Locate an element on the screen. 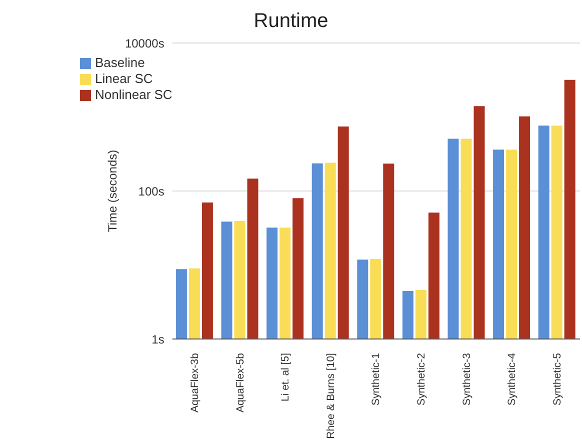  y-tick-label: 10000s is located at coordinates (144, 43).